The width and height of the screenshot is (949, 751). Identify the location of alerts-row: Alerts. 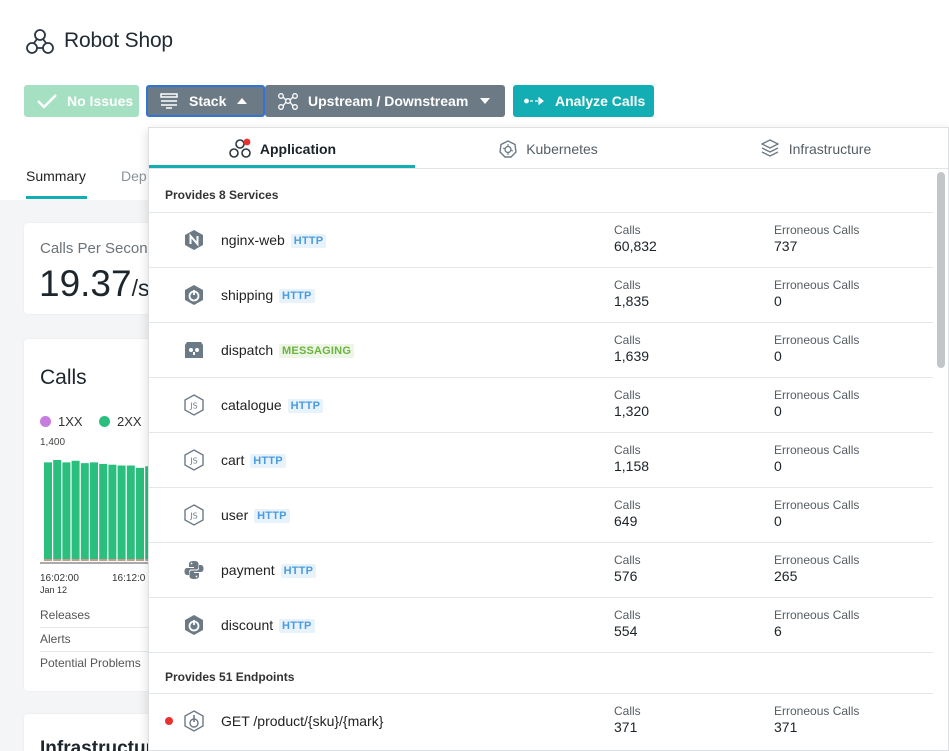
(55, 639).